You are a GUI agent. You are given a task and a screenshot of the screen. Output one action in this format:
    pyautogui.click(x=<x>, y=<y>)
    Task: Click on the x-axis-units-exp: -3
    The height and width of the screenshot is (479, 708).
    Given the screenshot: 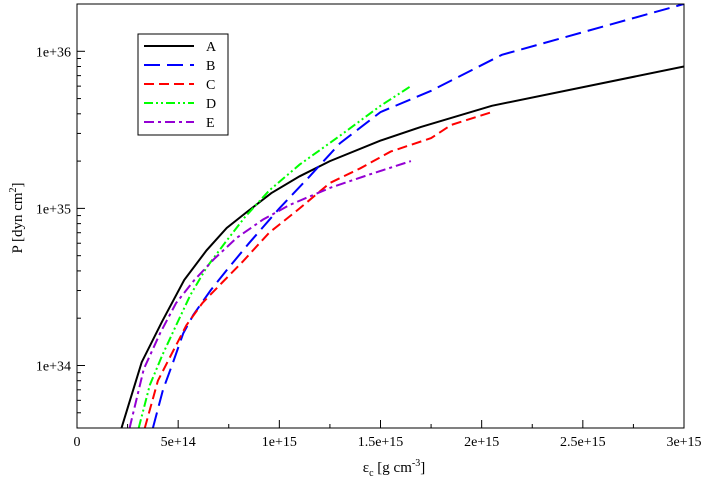 What is the action you would take?
    pyautogui.click(x=416, y=463)
    